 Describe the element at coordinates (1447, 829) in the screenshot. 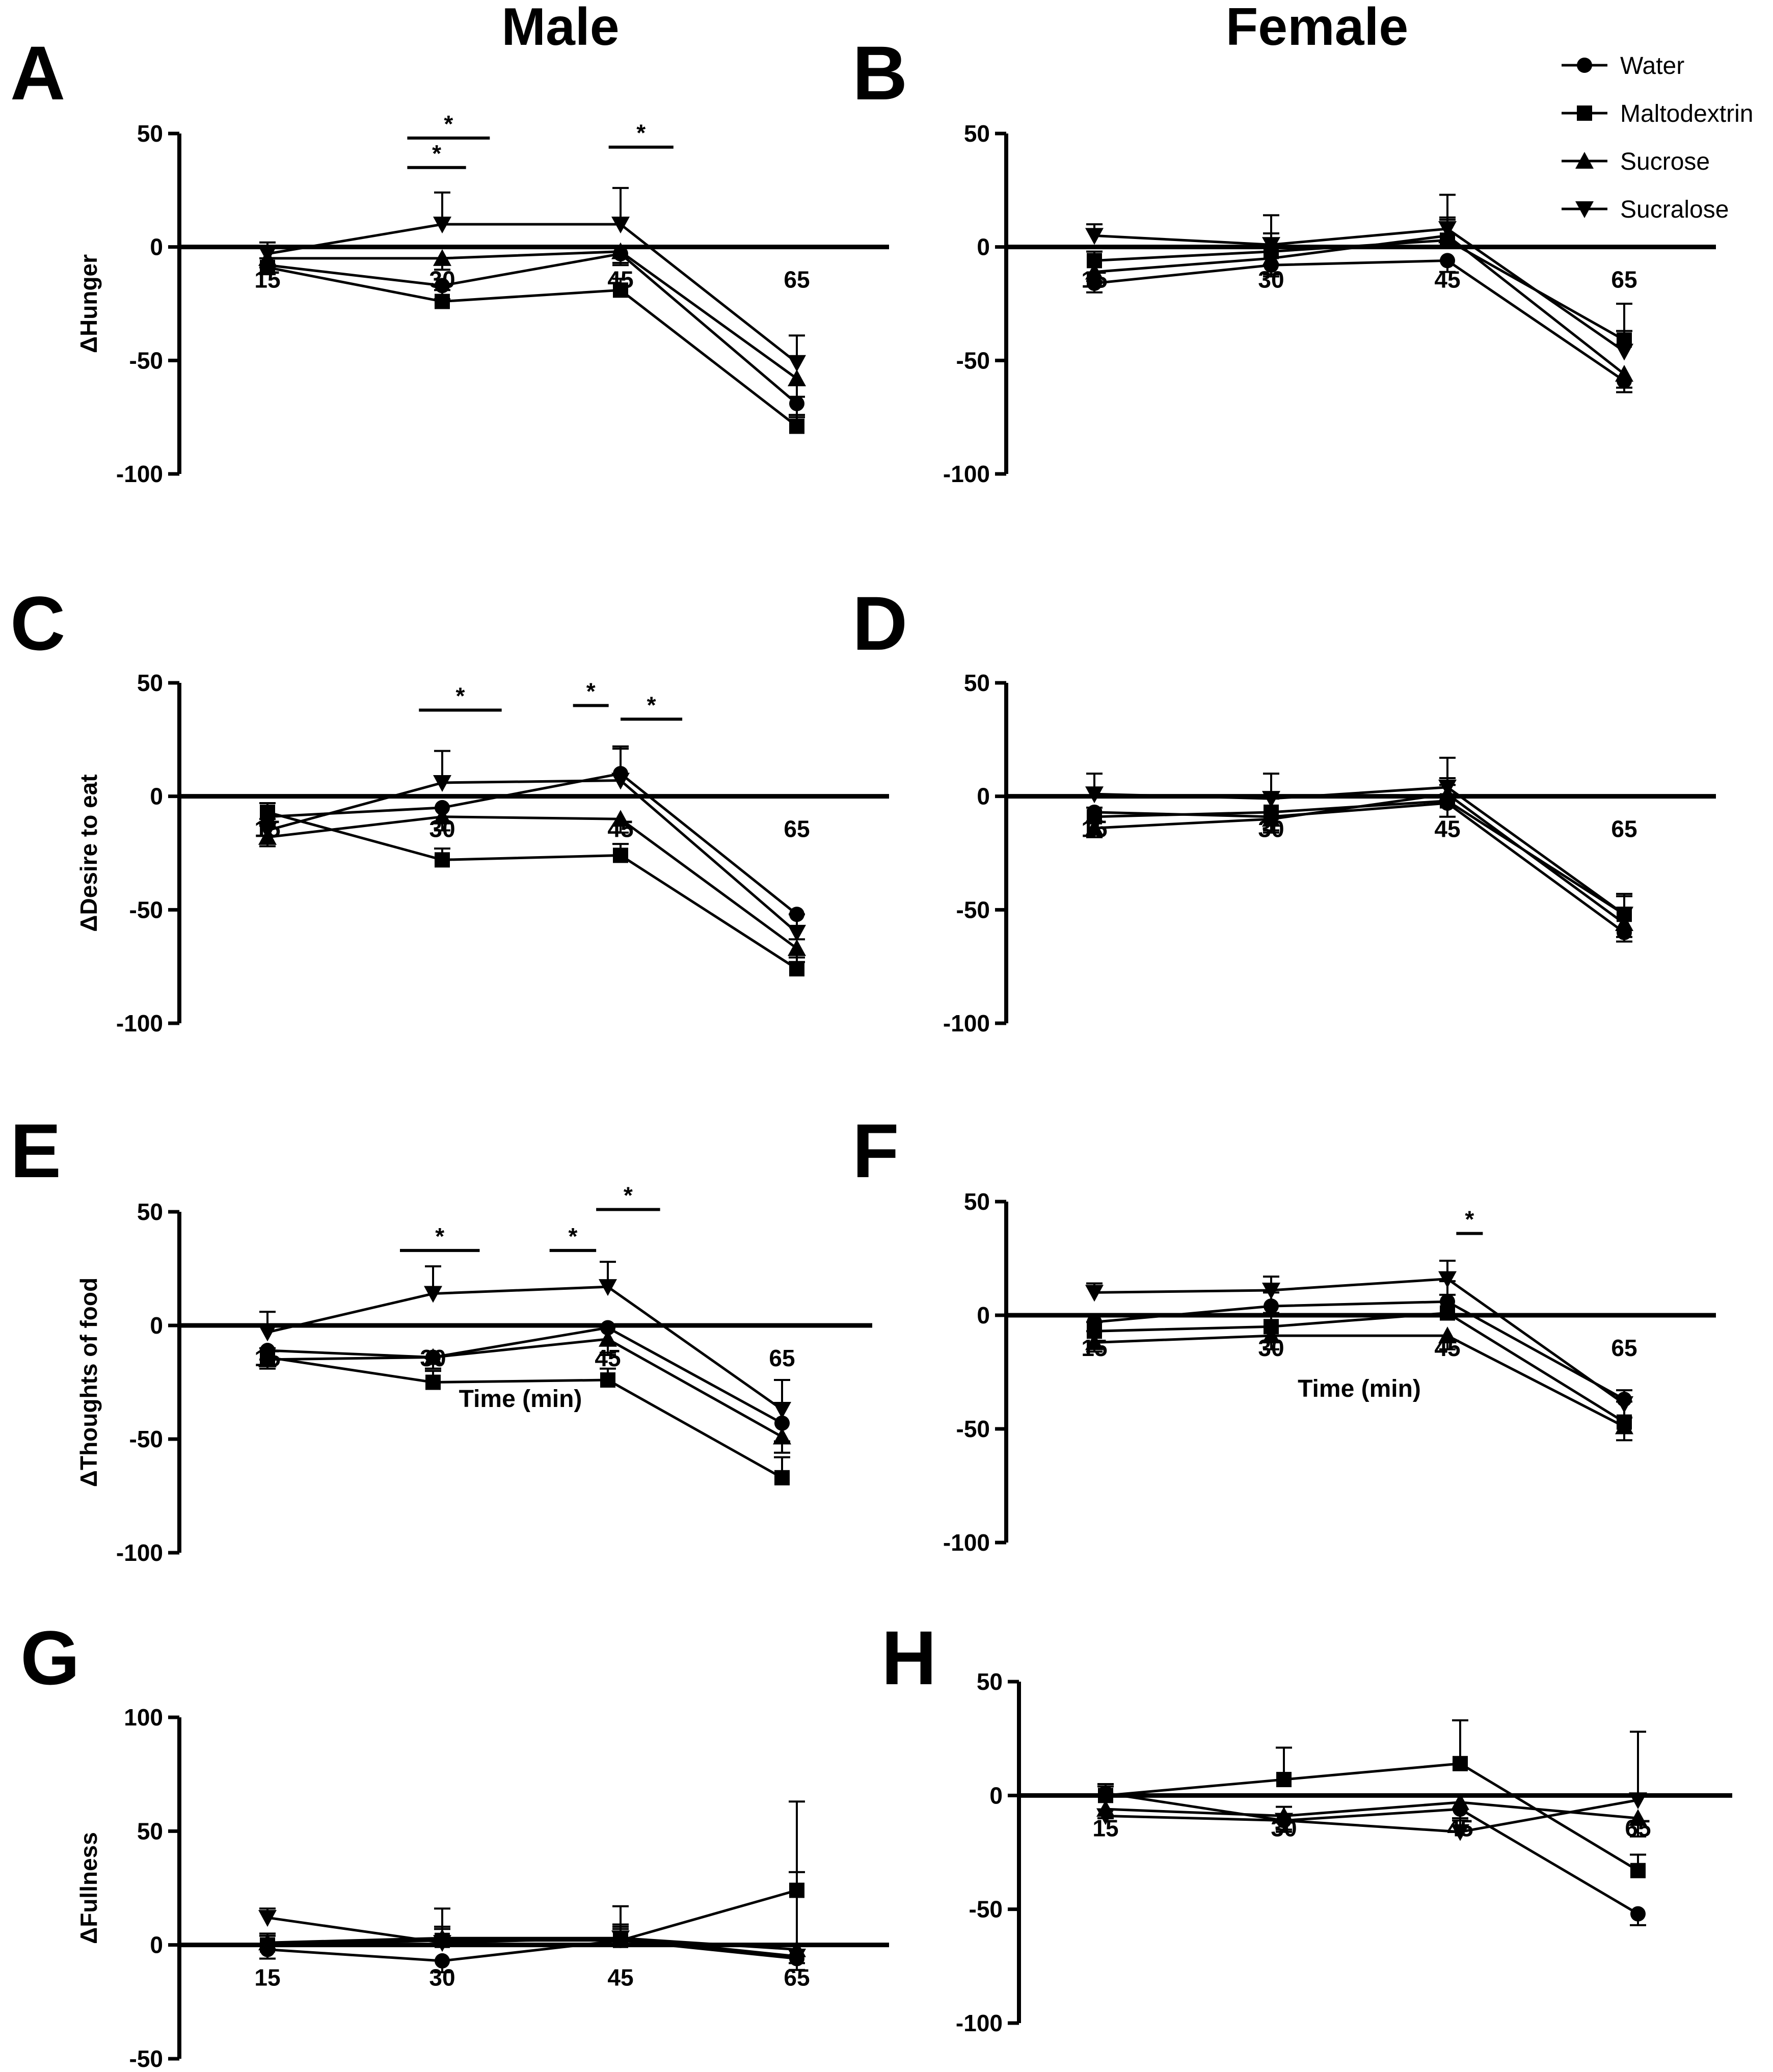

I see `x-tick-label: 45` at that location.